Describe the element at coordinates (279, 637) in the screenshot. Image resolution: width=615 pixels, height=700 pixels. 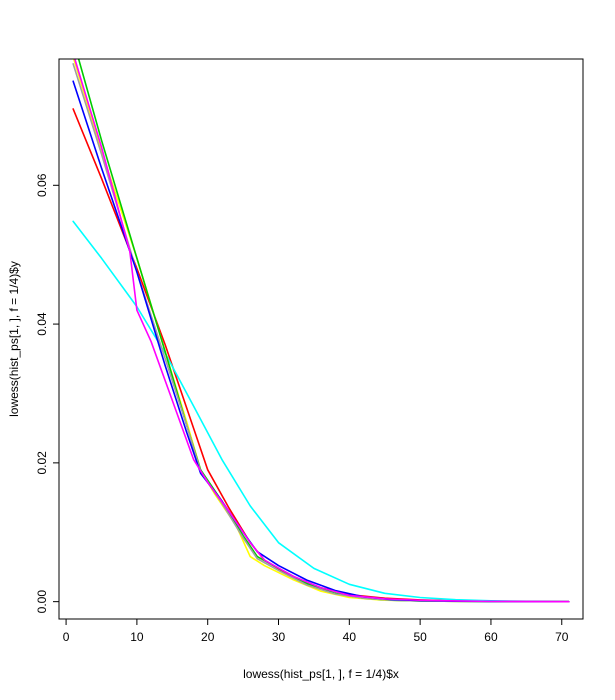
I see `x-tick-label: 30` at that location.